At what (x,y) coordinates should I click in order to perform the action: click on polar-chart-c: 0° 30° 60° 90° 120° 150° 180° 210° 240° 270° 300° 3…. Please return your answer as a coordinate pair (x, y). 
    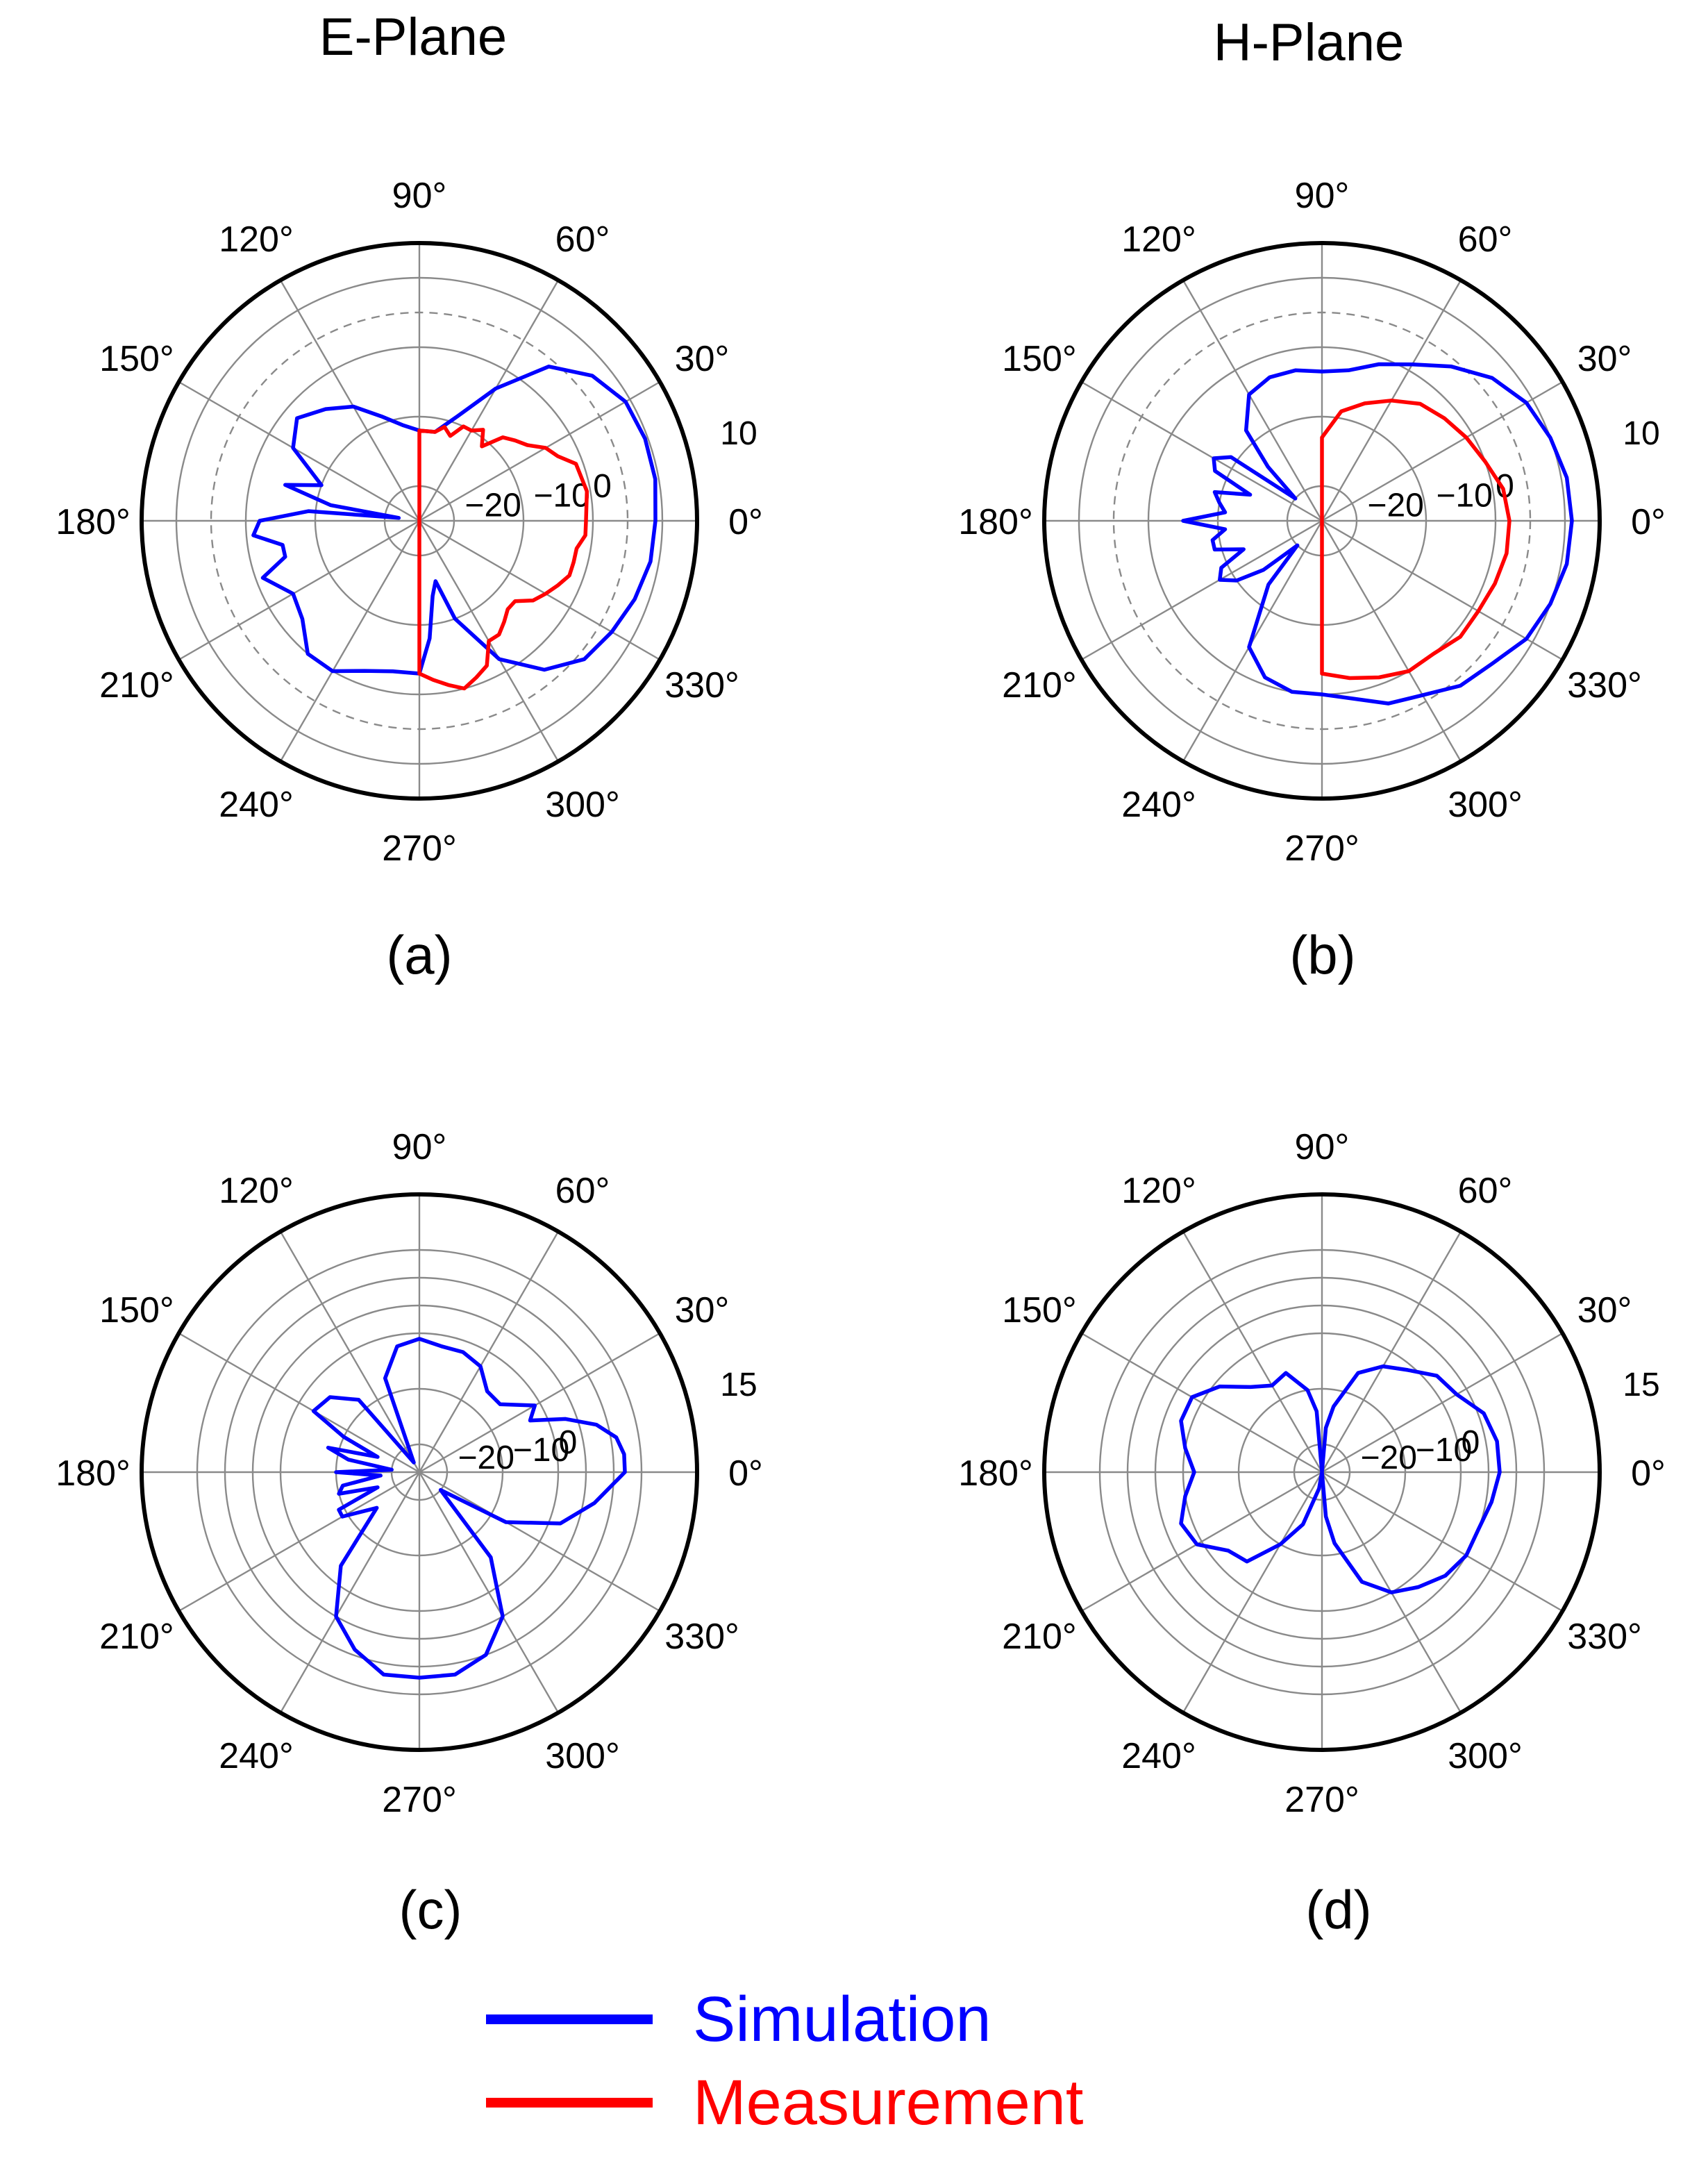
    Looking at the image, I should click on (410, 1473).